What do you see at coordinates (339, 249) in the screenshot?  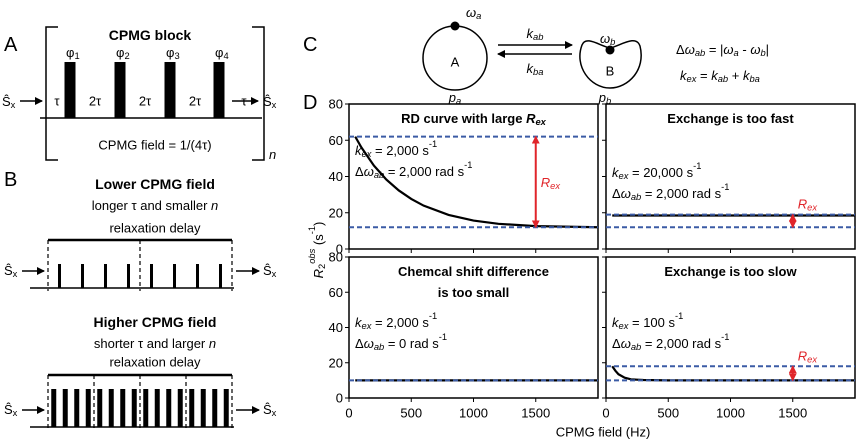 I see `y-tick-label: 0` at bounding box center [339, 249].